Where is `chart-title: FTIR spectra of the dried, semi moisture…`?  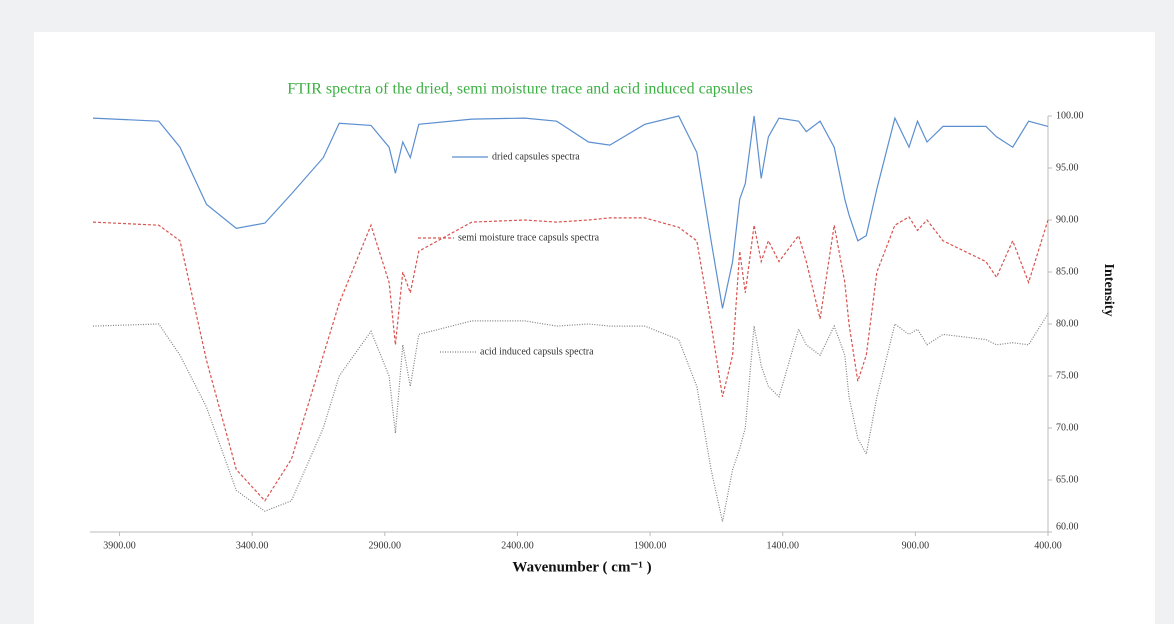 chart-title: FTIR spectra of the dried, semi moisture… is located at coordinates (520, 89).